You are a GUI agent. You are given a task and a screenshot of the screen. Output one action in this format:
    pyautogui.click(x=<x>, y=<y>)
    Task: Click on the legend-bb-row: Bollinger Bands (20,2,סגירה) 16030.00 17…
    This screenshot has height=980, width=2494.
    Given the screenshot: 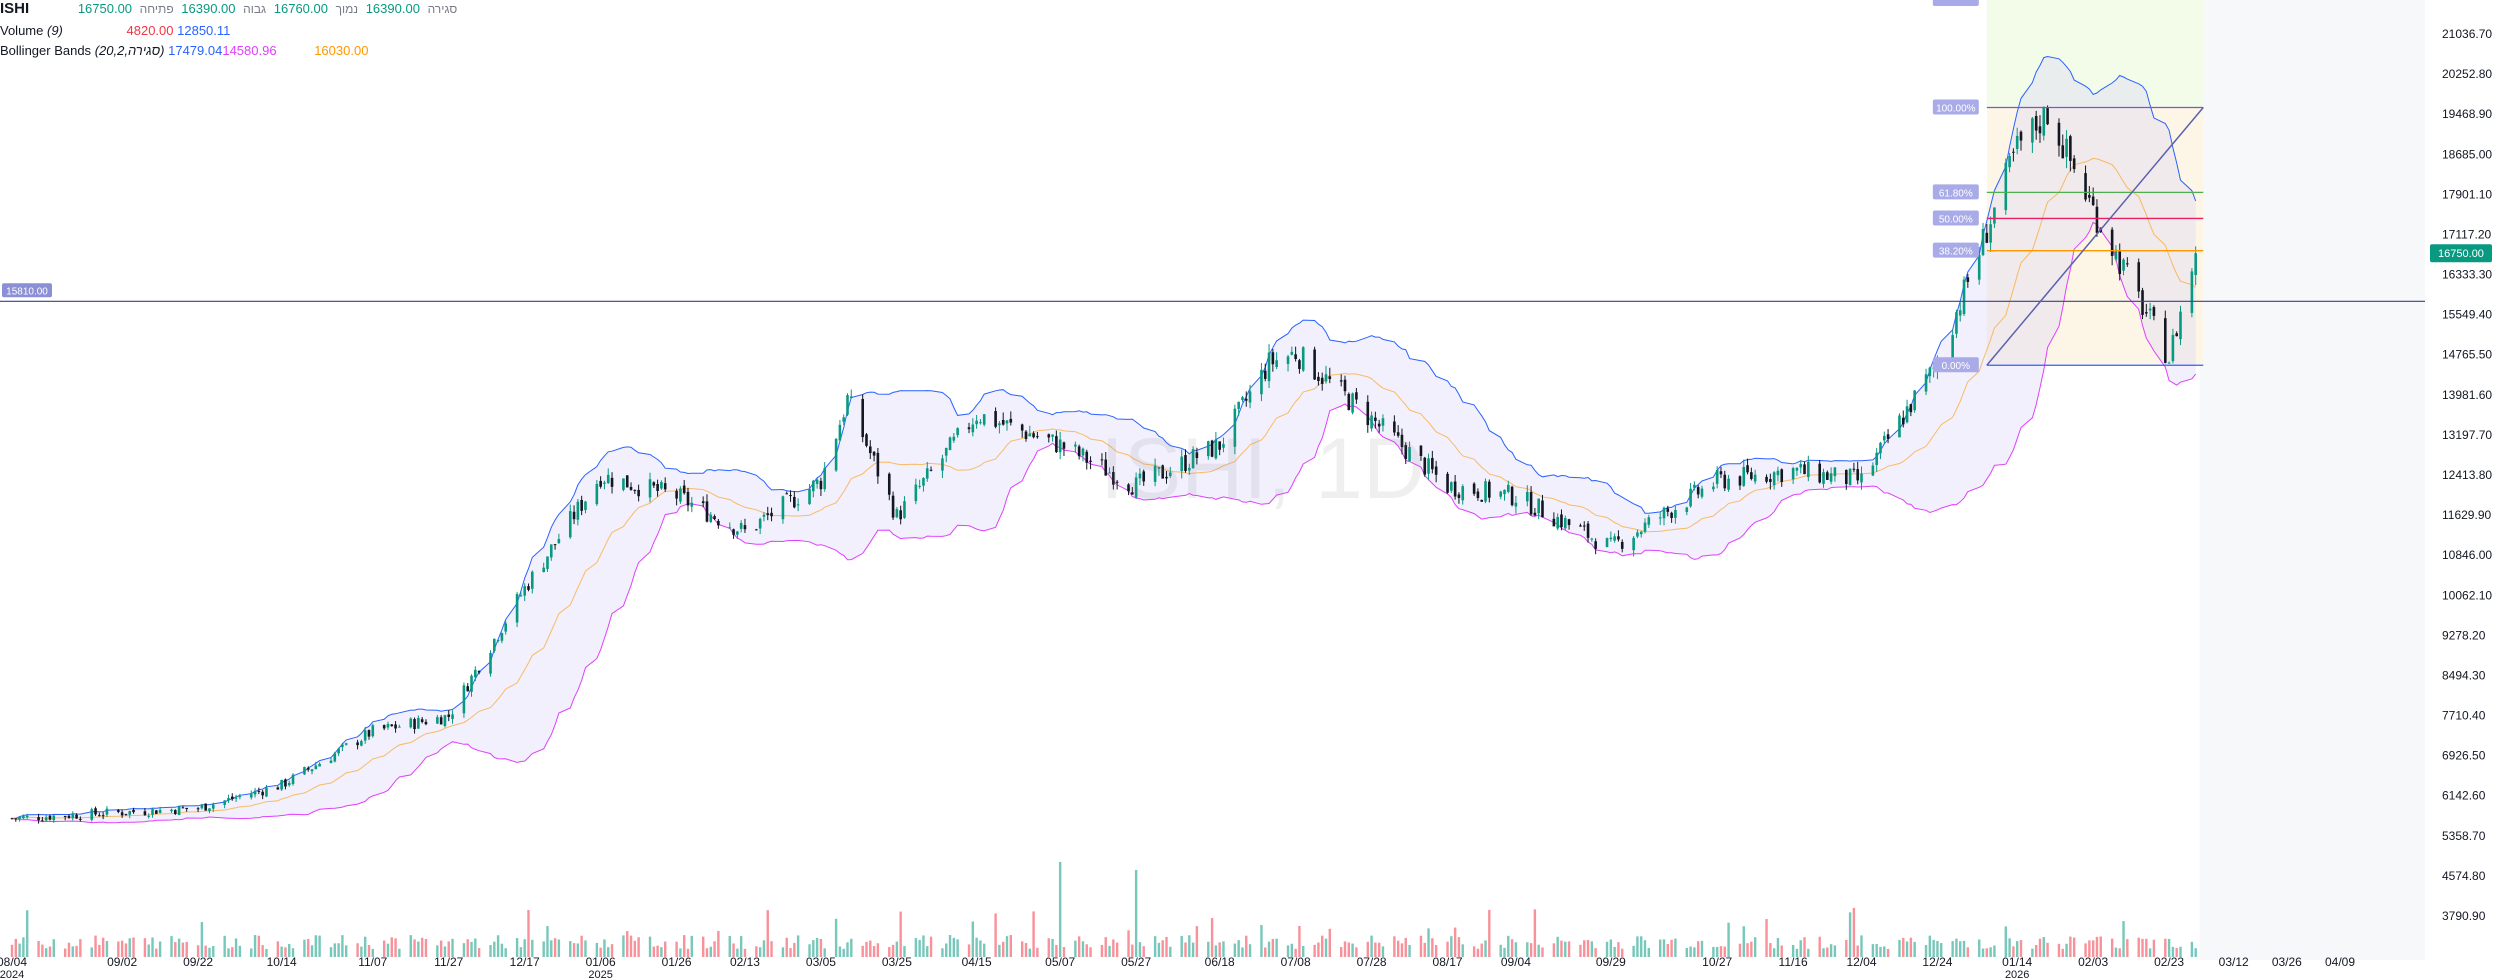 What is the action you would take?
    pyautogui.click(x=184, y=50)
    